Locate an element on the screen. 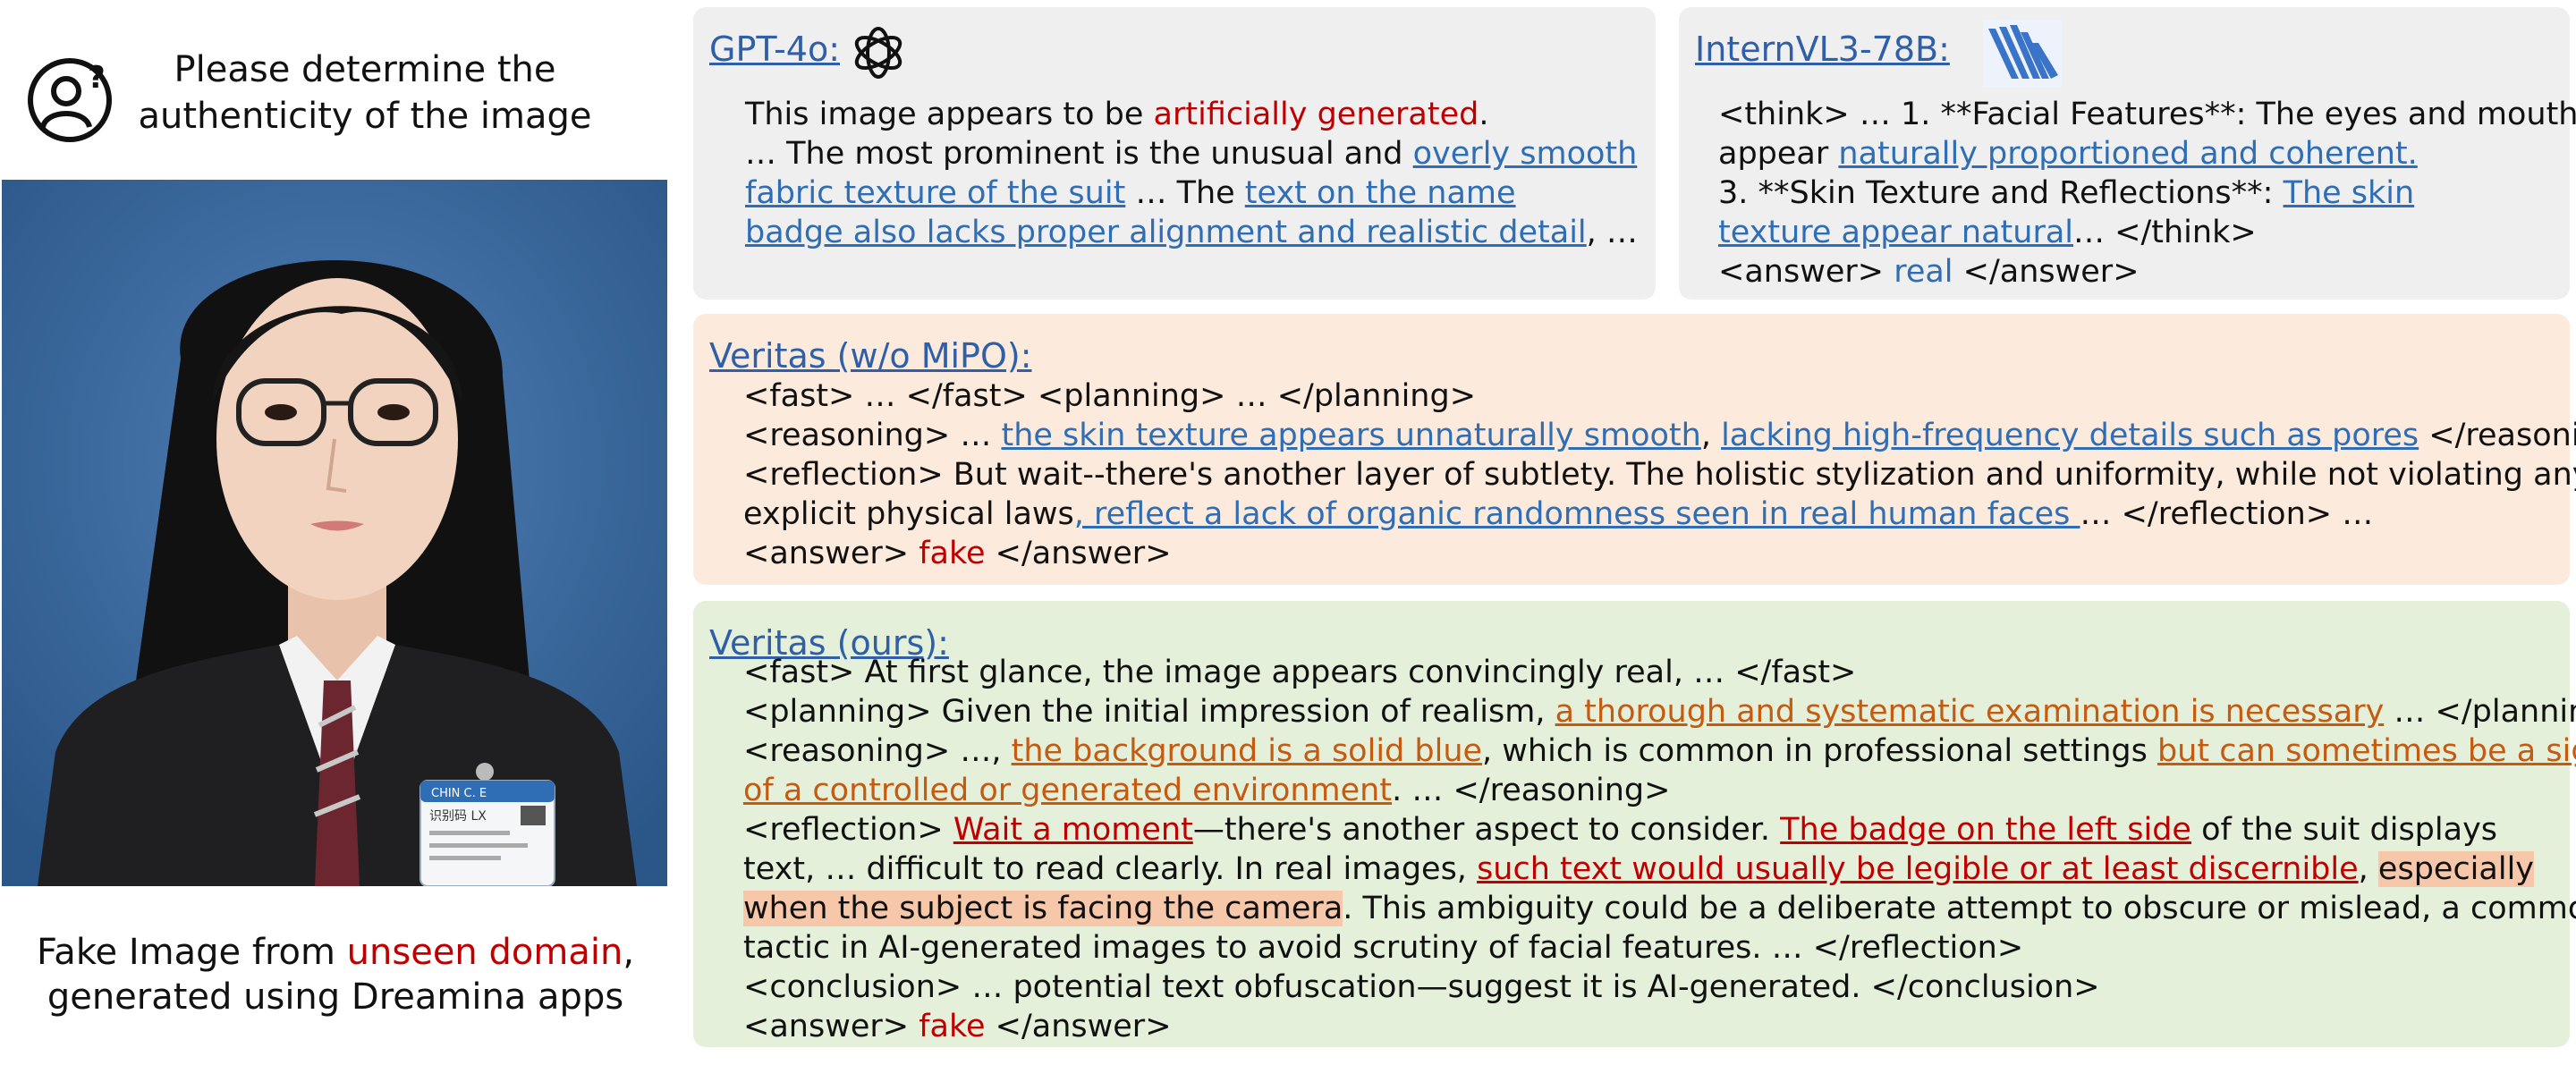 This screenshot has height=1065, width=2576. text-segment: <reasoning> …, is located at coordinates (877, 751).